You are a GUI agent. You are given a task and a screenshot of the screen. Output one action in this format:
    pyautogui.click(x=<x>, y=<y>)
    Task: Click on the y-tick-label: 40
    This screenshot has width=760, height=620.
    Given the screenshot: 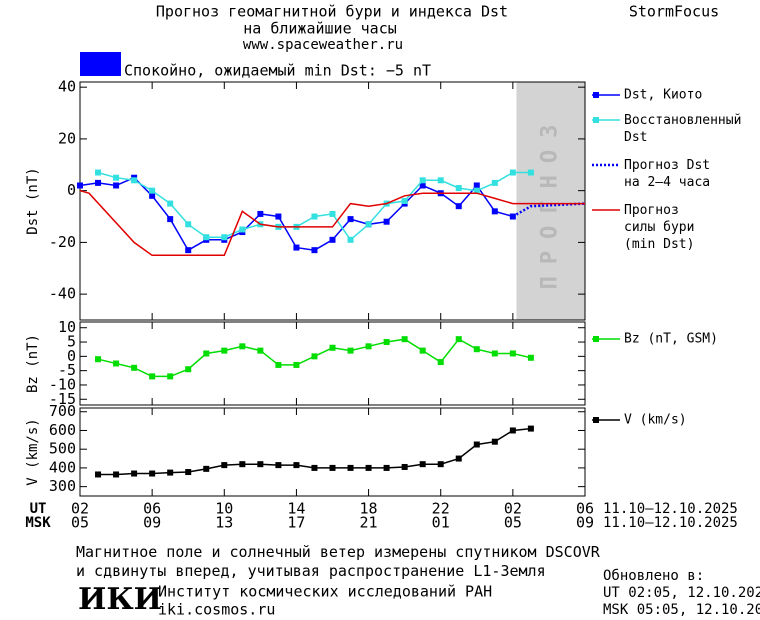 What is the action you would take?
    pyautogui.click(x=67, y=87)
    